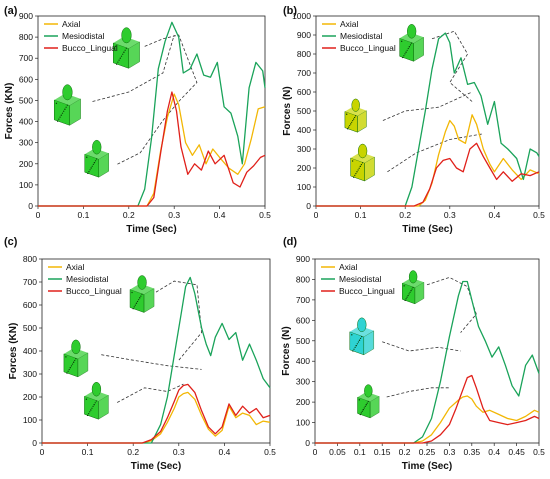  I want to click on x-axis-label: Time (Sec), so click(151, 229).